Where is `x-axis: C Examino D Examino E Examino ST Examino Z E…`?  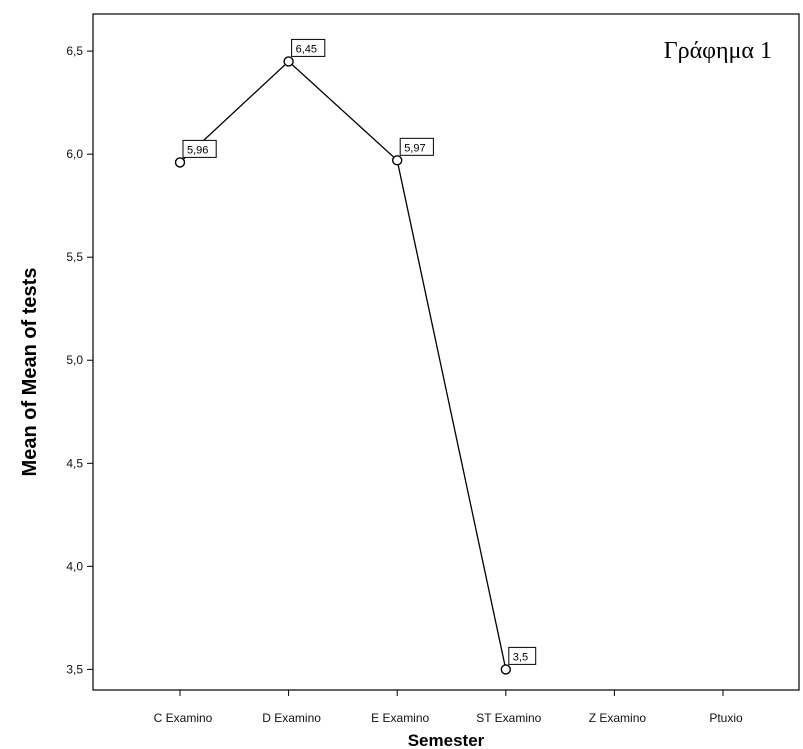 x-axis: C Examino D Examino E Examino ST Examino Z E… is located at coordinates (448, 707).